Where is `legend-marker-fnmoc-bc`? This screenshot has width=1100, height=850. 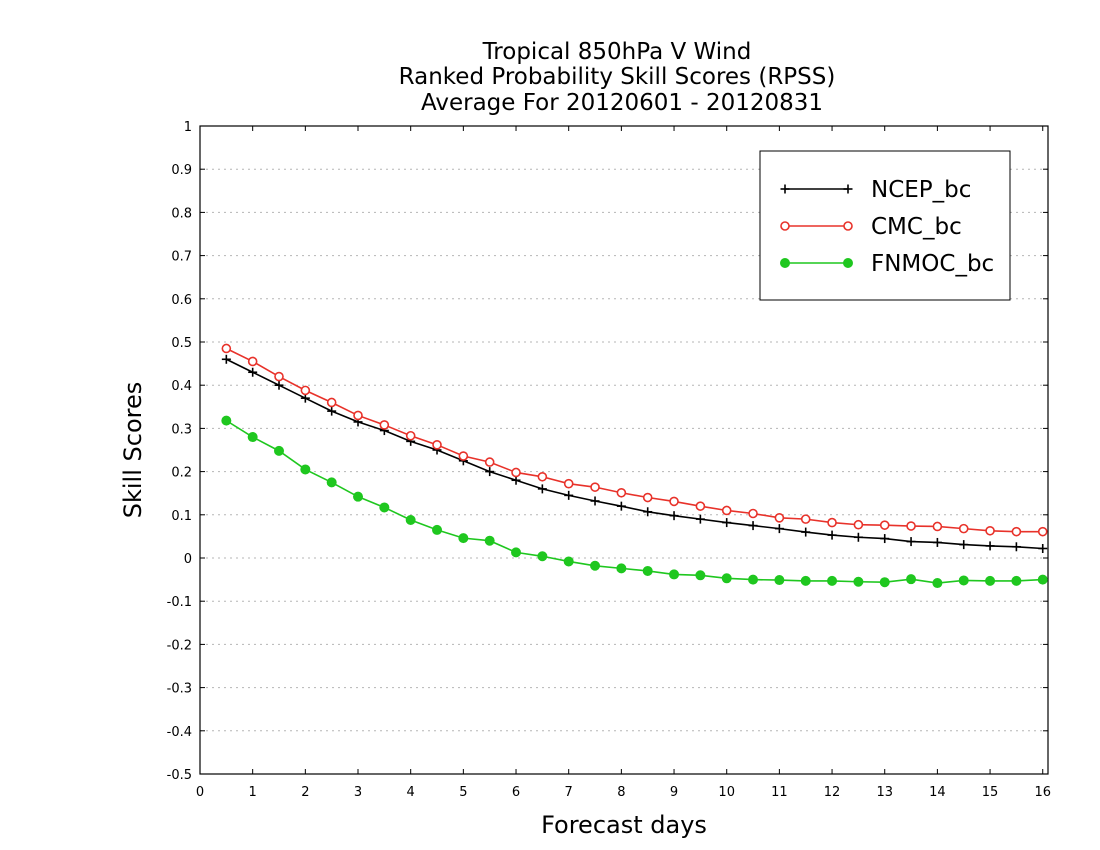
legend-marker-fnmoc-bc is located at coordinates (785, 263).